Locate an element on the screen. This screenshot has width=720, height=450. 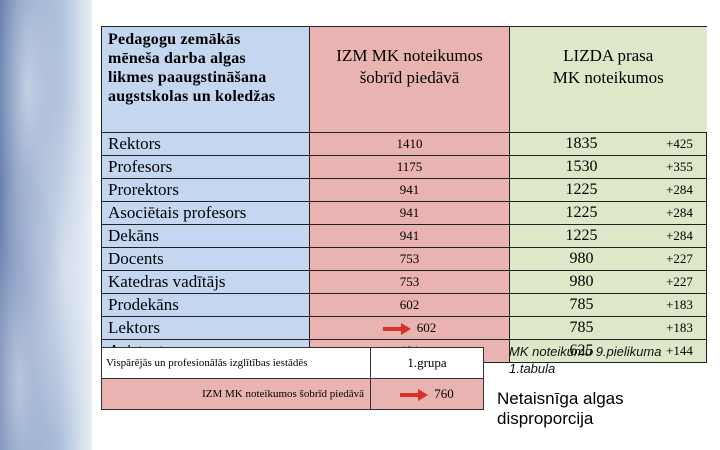
table-row: Lektors 602 785 +183 is located at coordinates (404, 328).